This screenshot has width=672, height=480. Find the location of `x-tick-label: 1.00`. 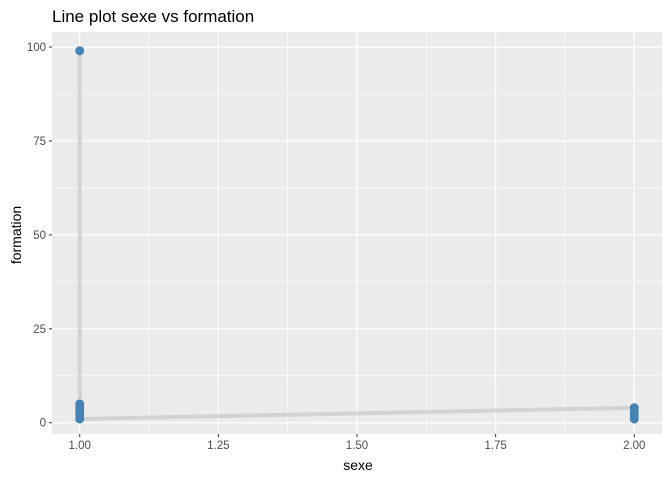

x-tick-label: 1.00 is located at coordinates (80, 446).